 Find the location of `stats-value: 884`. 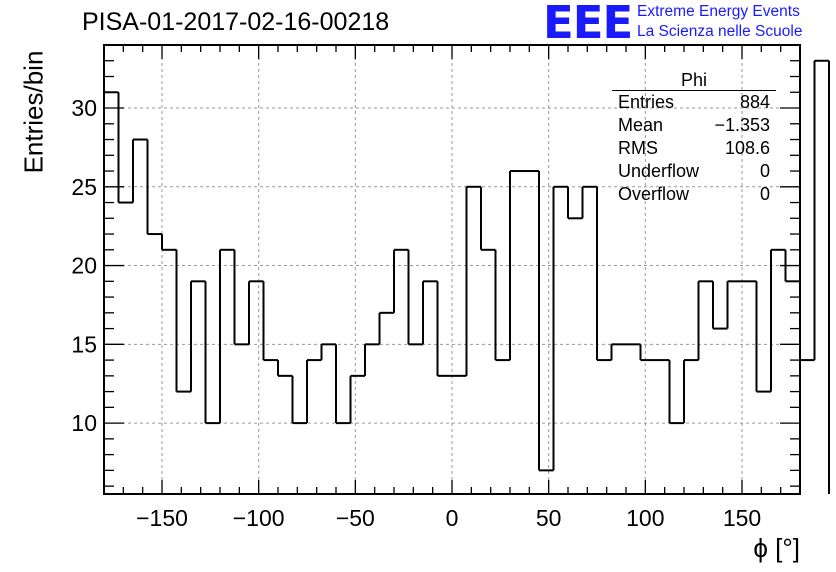

stats-value: 884 is located at coordinates (754, 102).